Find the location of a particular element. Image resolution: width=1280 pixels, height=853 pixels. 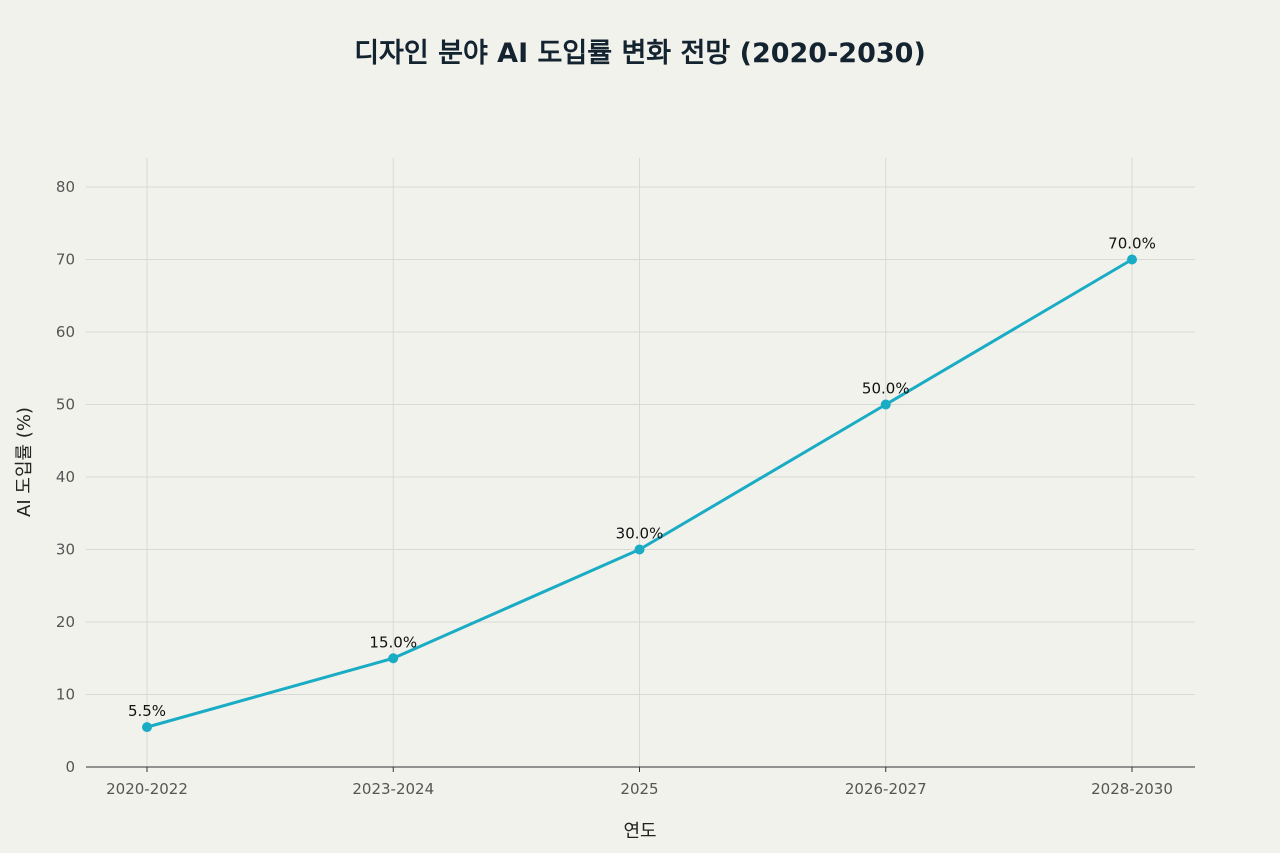

y-tick-label: 50 is located at coordinates (65, 405).